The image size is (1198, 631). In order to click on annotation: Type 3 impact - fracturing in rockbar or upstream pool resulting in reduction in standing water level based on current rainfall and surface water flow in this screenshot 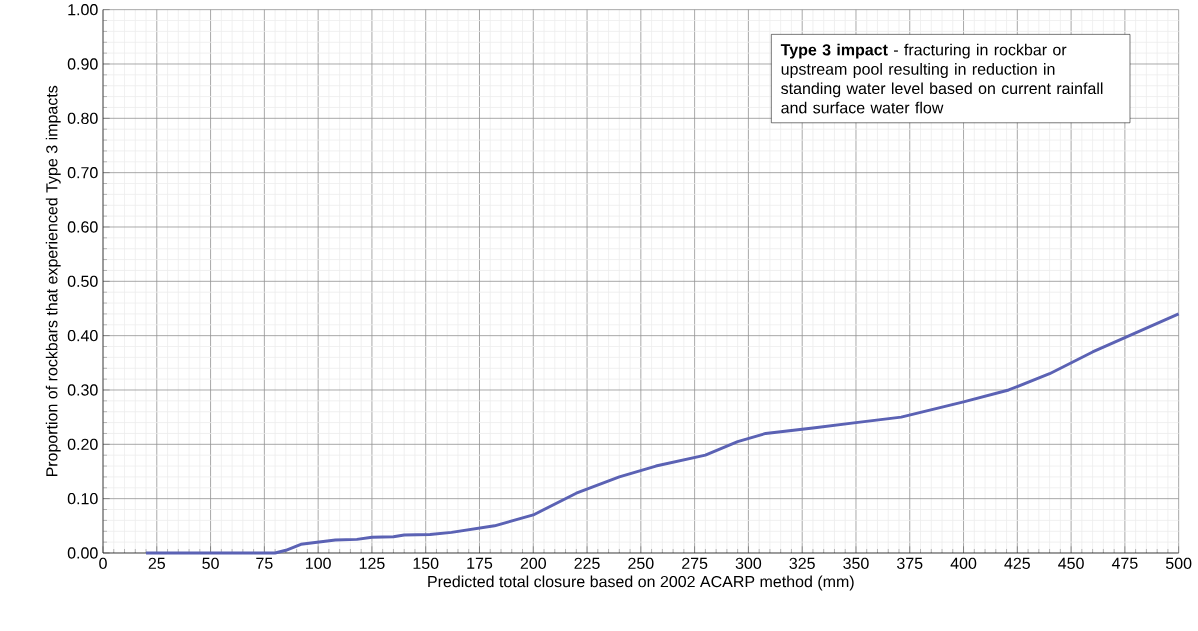, I will do `click(941, 78)`.